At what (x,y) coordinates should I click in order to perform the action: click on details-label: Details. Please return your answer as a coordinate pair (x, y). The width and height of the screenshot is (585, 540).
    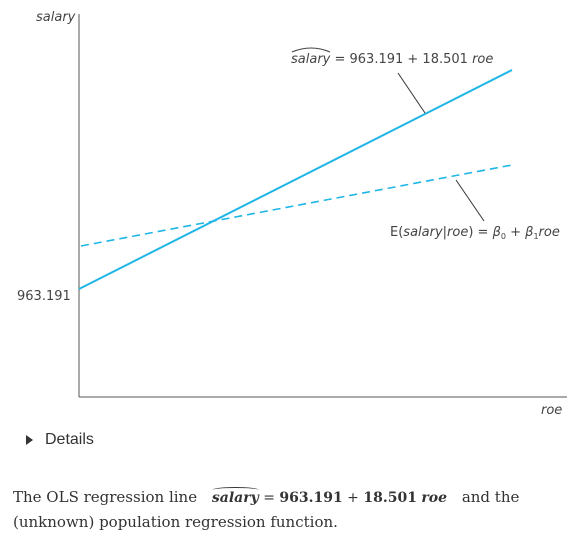
    Looking at the image, I should click on (69, 439).